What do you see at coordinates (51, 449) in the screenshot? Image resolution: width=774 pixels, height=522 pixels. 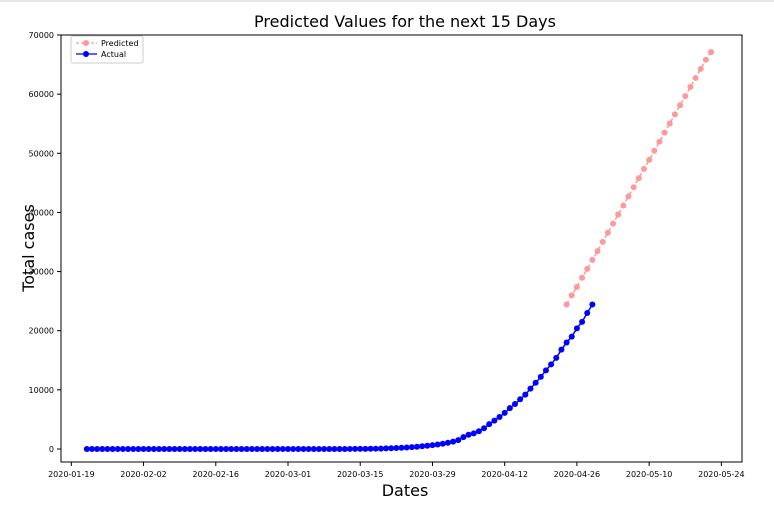 I see `y-tick-label: 0` at bounding box center [51, 449].